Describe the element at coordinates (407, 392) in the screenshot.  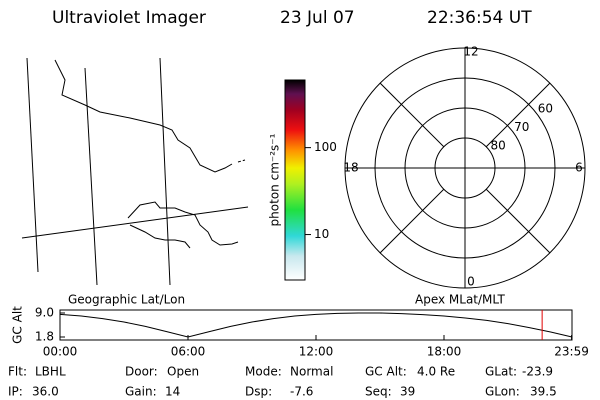
I see `field-value: 39` at that location.